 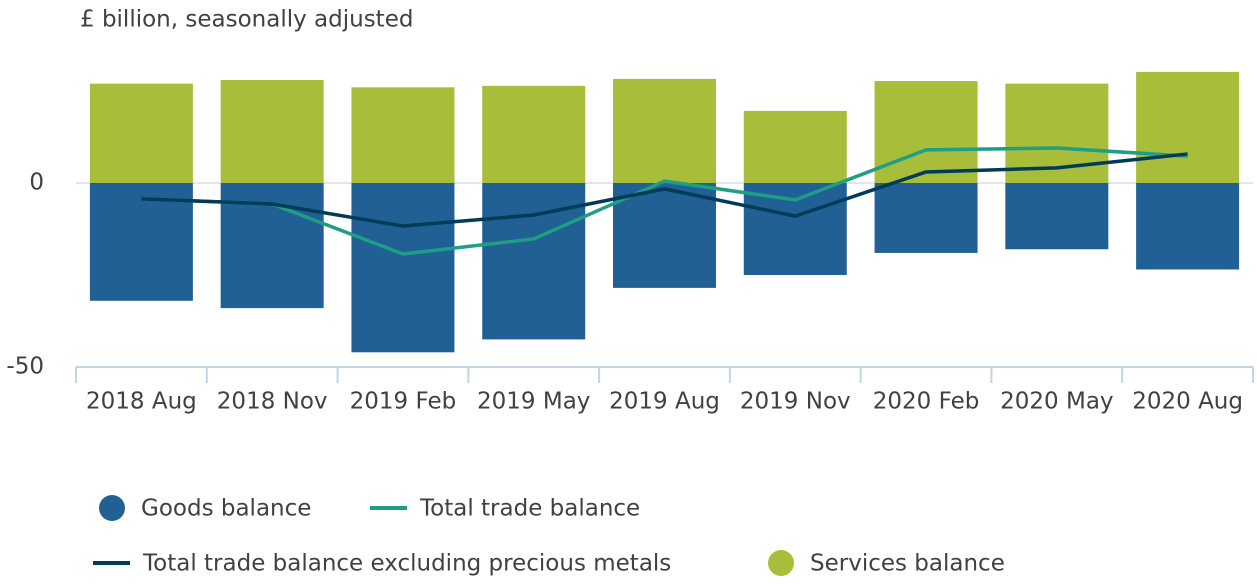 I want to click on legend-label: Goods balance, so click(x=226, y=509).